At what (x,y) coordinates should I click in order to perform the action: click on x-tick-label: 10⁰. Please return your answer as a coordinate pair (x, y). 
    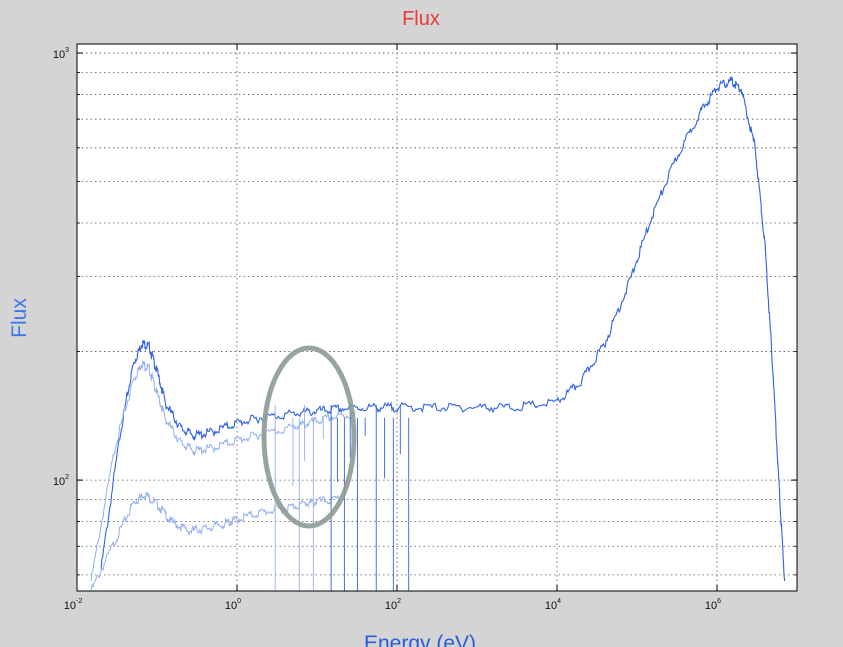
    Looking at the image, I should click on (233, 605).